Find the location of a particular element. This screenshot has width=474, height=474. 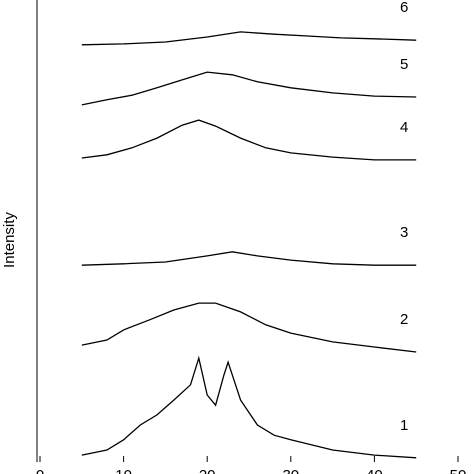

x-tick-label: 50 is located at coordinates (458, 470).